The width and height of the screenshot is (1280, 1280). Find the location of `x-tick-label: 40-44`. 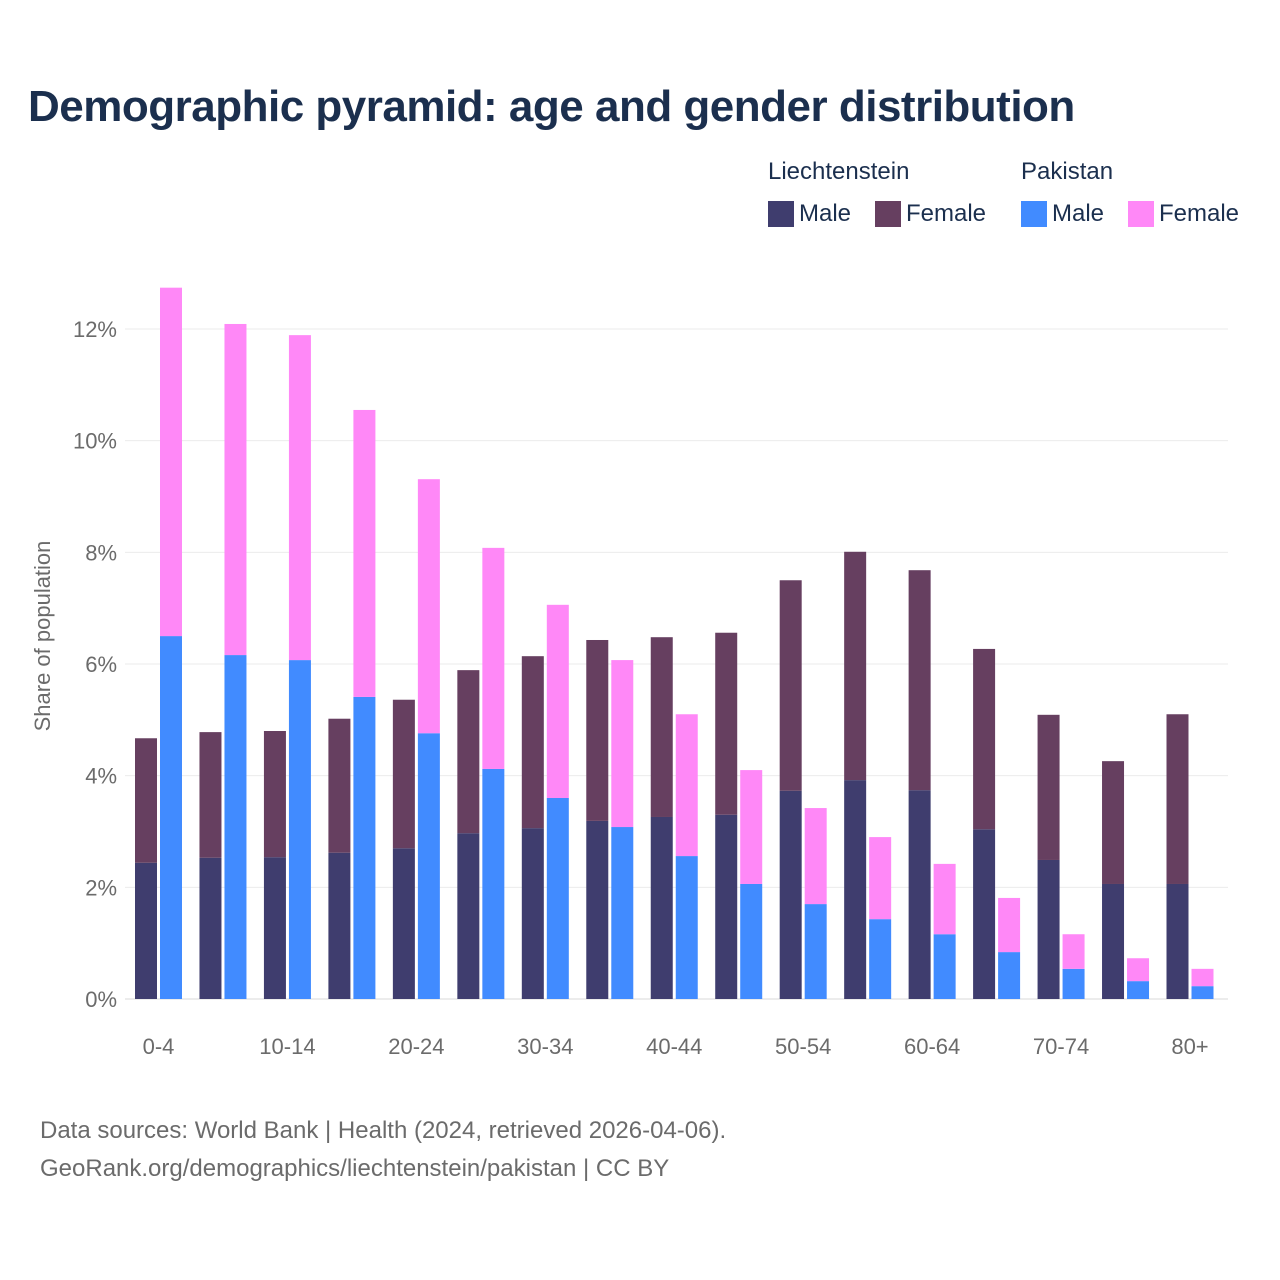

x-tick-label: 40-44 is located at coordinates (674, 1046).